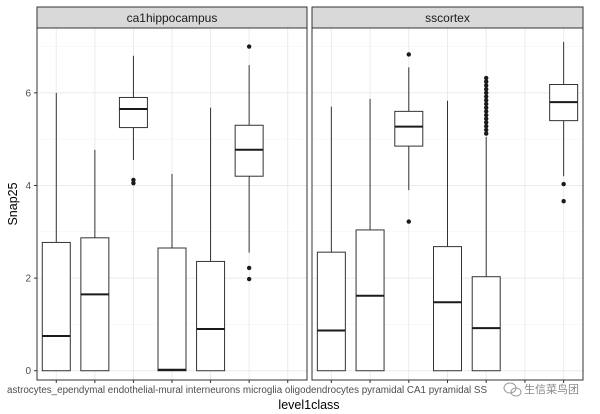  What do you see at coordinates (172, 18) in the screenshot?
I see `facet-strip-label: ca1hippocampus` at bounding box center [172, 18].